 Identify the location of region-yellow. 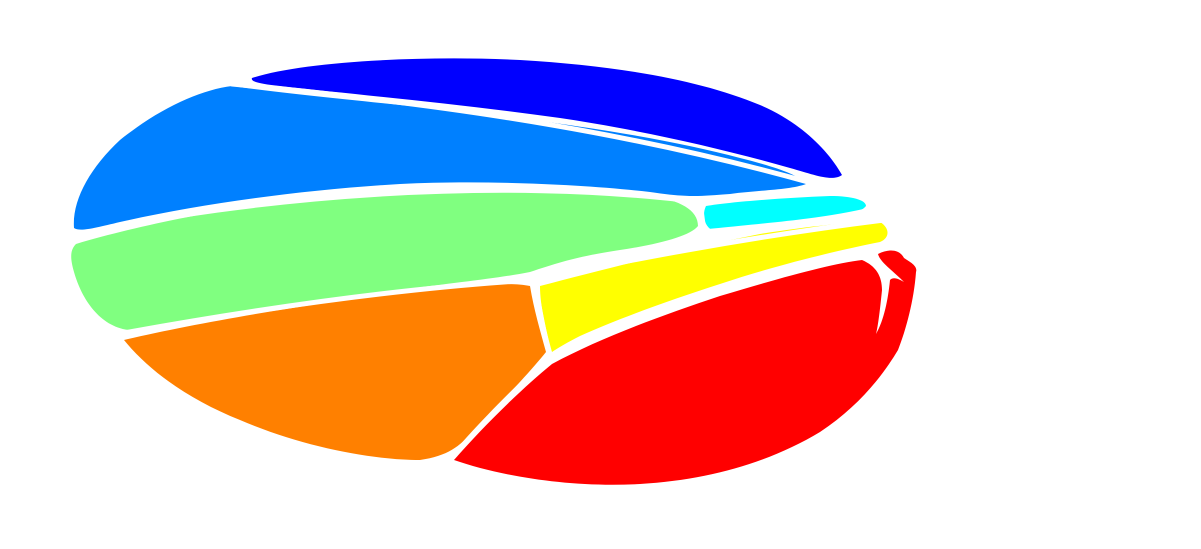
(714, 287).